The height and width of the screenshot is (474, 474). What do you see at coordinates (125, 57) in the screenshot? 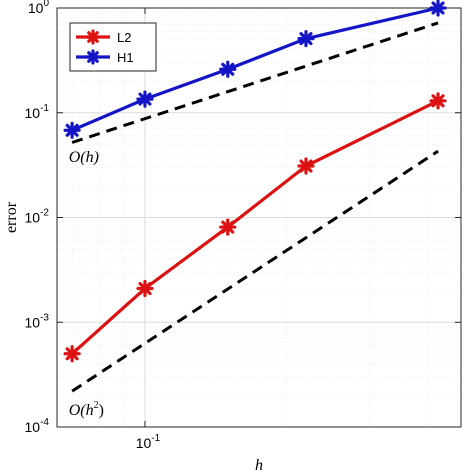
I see `legend-label-h1: H1` at bounding box center [125, 57].